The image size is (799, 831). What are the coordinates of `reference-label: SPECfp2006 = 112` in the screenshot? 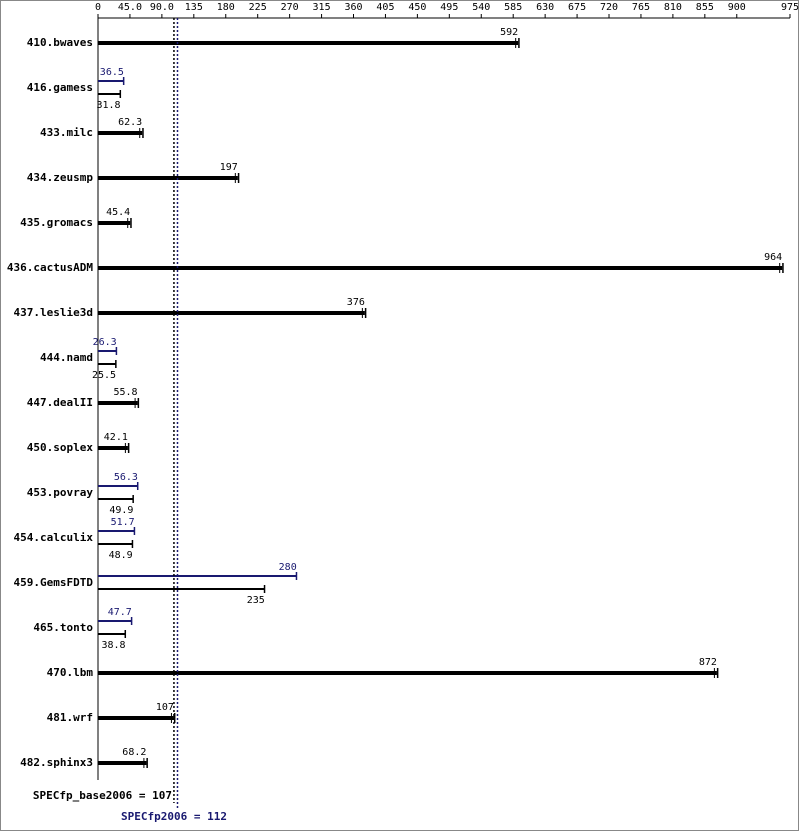 It's located at (174, 816).